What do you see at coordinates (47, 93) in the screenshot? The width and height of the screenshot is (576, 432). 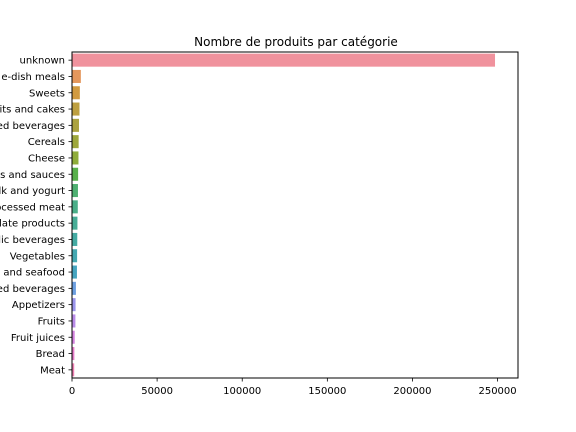 I see `y-tick-label: Sweets` at bounding box center [47, 93].